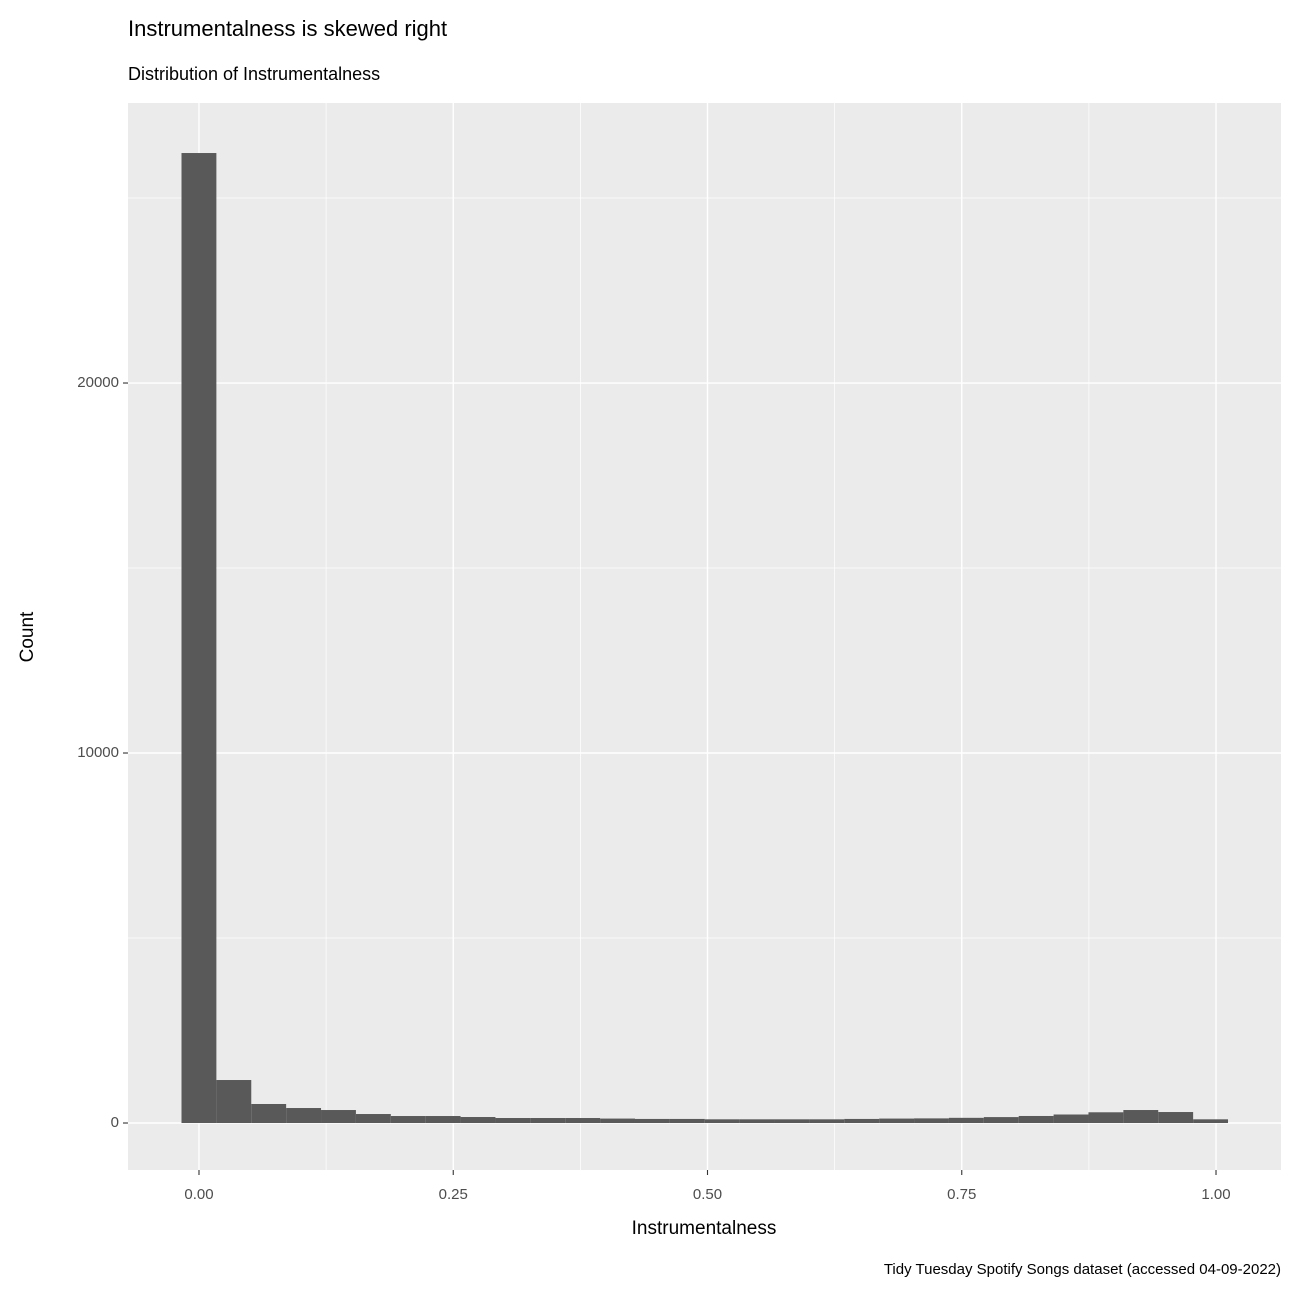 The height and width of the screenshot is (1296, 1296). I want to click on y-tick-label: 20000, so click(98, 382).